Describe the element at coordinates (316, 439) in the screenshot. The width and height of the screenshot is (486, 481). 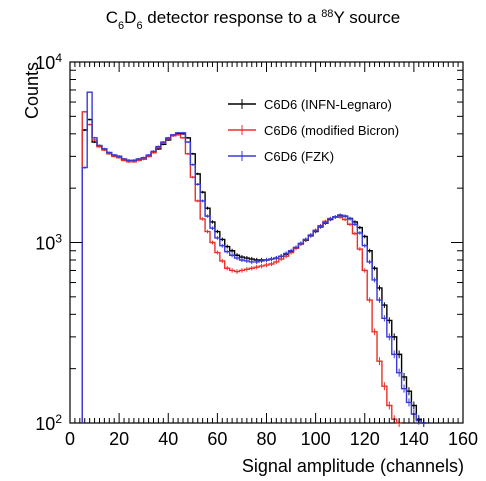
I see `x-tick-label: 100` at that location.